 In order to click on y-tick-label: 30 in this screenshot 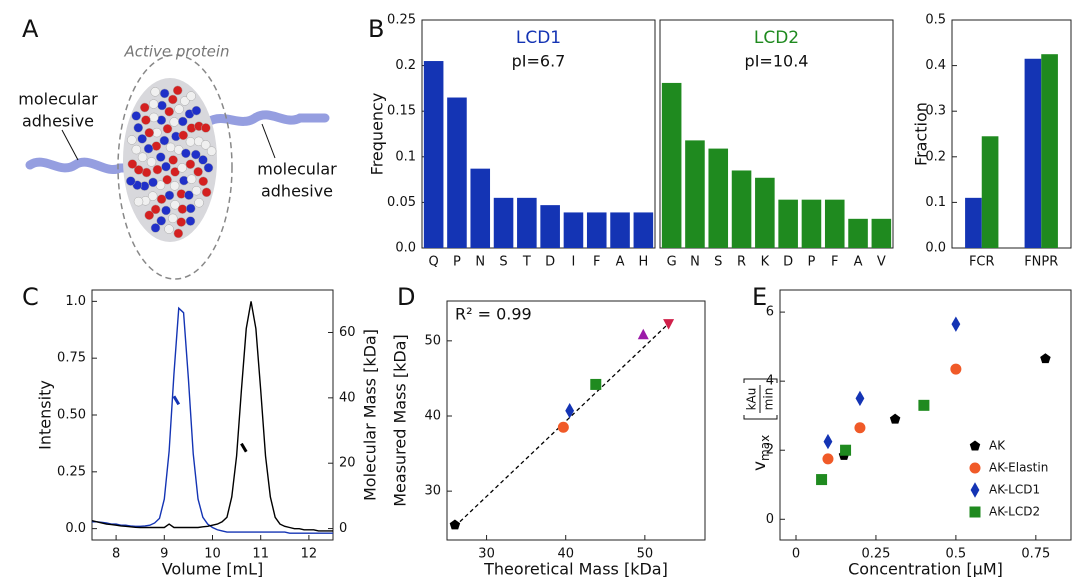, I will do `click(432, 491)`.